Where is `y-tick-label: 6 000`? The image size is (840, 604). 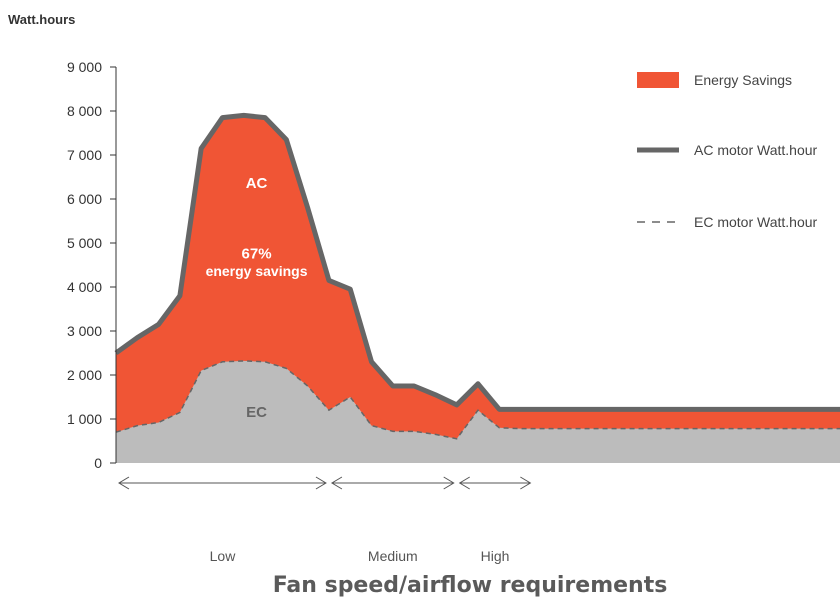 y-tick-label: 6 000 is located at coordinates (84, 199).